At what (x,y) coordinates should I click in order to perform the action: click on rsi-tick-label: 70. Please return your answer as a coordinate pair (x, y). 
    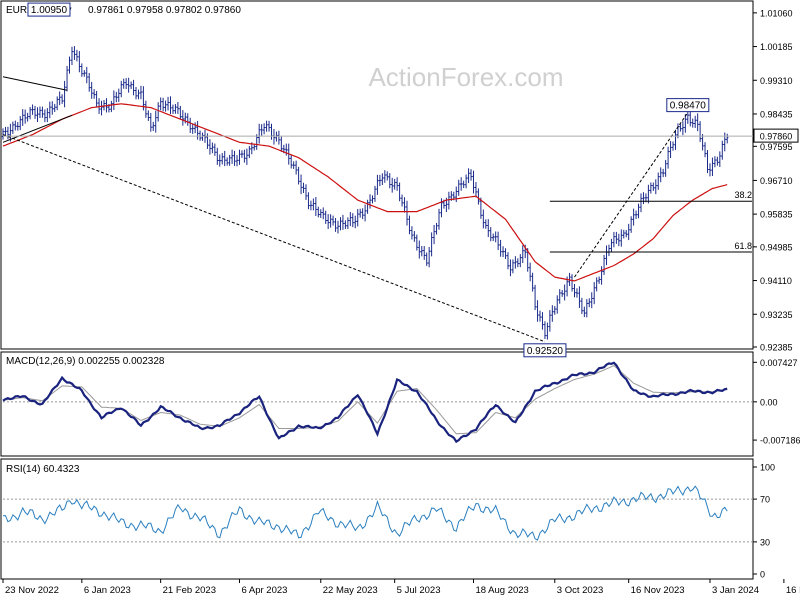
    Looking at the image, I should click on (765, 500).